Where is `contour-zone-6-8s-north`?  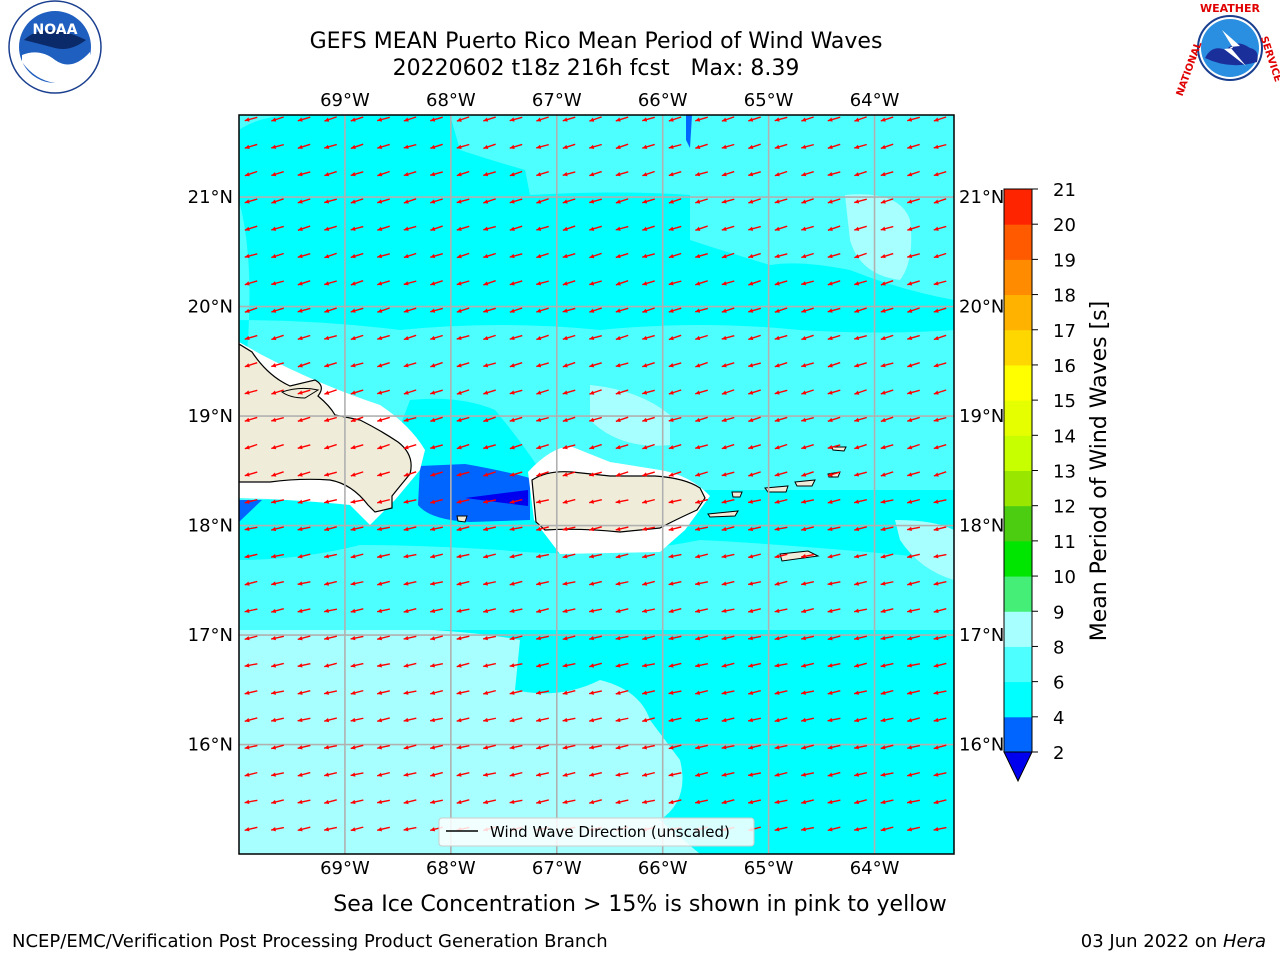
contour-zone-6-8s-north is located at coordinates (596, 207).